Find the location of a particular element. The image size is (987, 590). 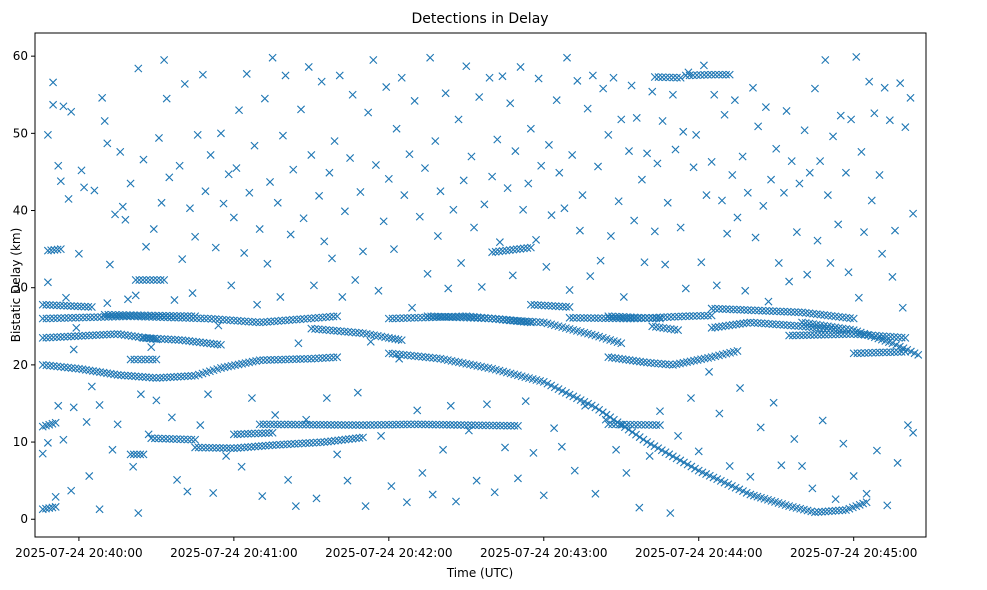

x-tick-label: 2025-07-24 20:44:00 is located at coordinates (698, 553).